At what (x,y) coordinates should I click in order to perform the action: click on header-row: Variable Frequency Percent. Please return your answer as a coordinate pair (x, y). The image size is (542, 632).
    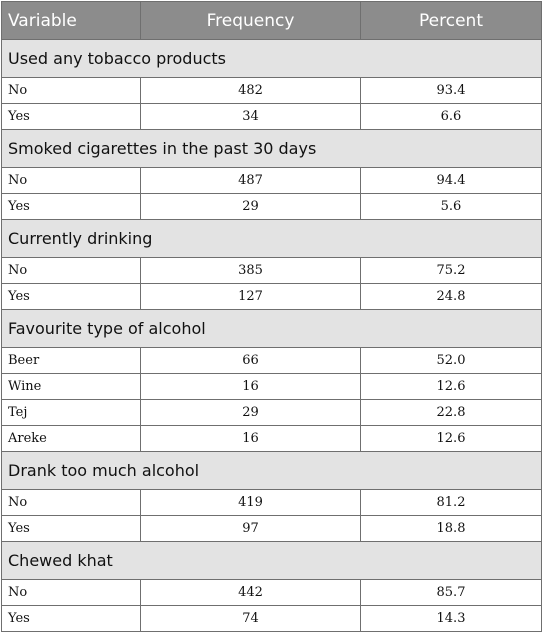
    Looking at the image, I should click on (271, 20).